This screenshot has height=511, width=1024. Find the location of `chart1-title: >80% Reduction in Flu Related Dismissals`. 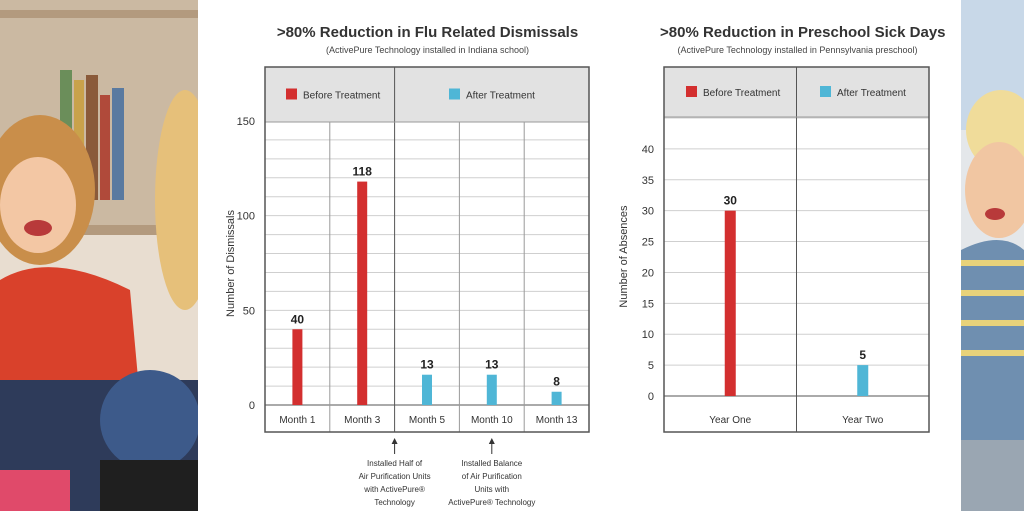

chart1-title: >80% Reduction in Flu Related Dismissals is located at coordinates (427, 32).